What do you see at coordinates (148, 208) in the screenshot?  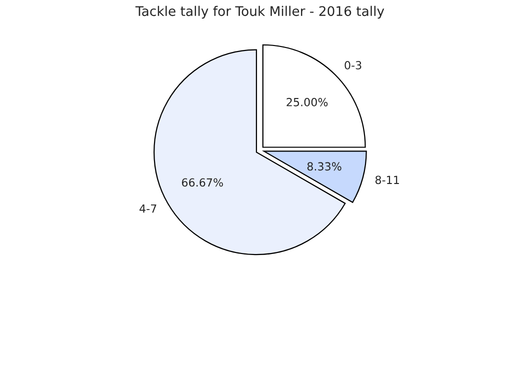 I see `slice-label: 4-7` at bounding box center [148, 208].